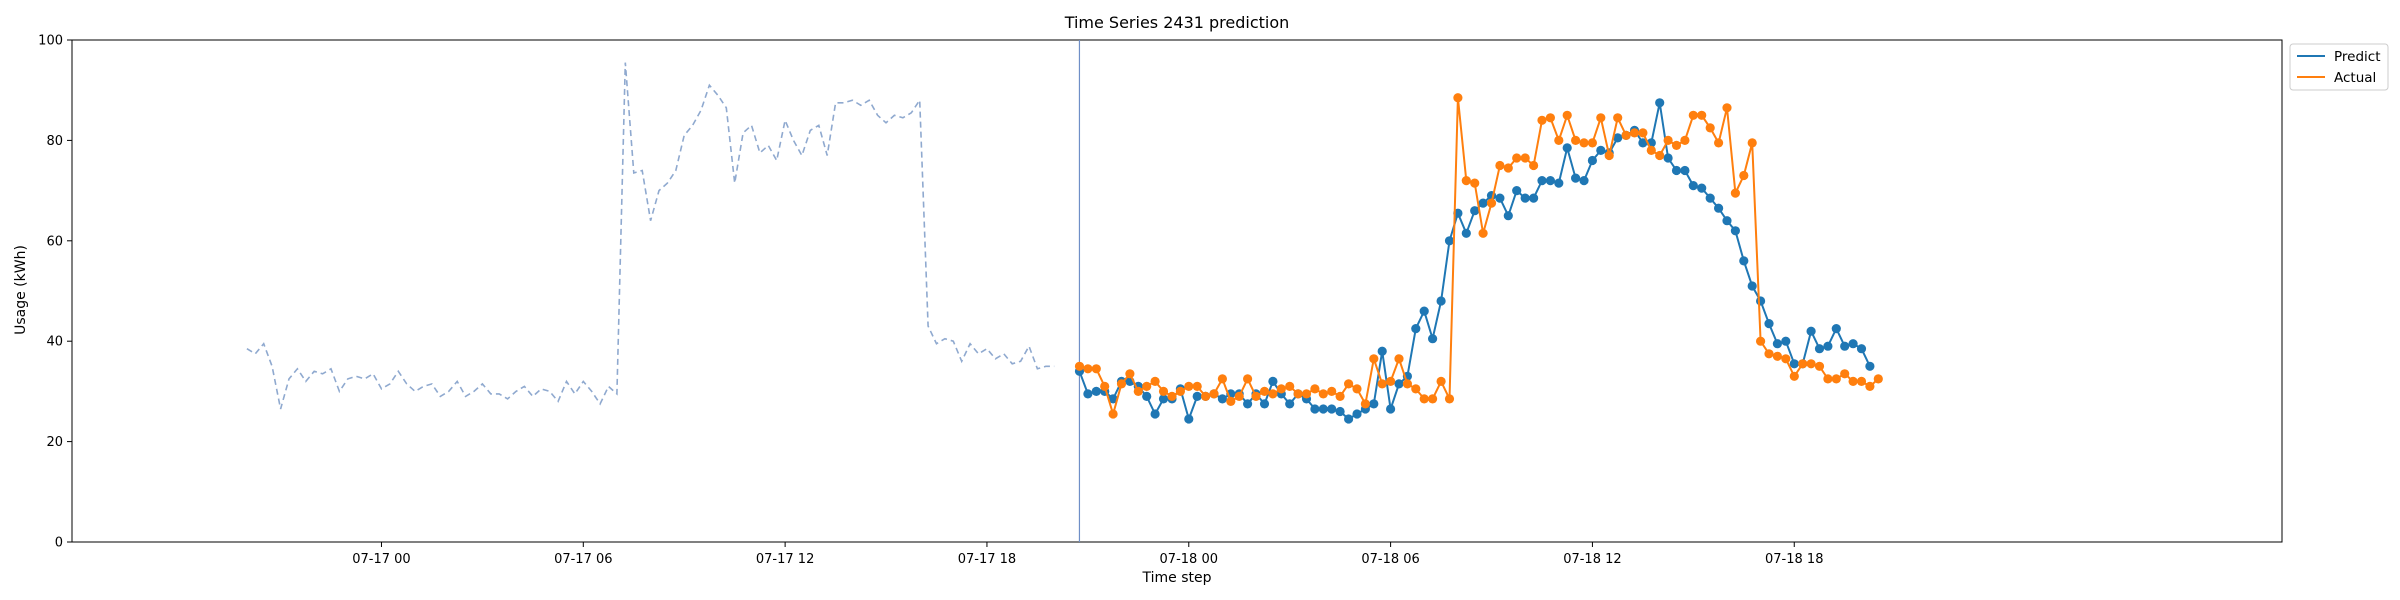 The image size is (2400, 600). I want to click on x-tick-label: 07-17 00, so click(381, 559).